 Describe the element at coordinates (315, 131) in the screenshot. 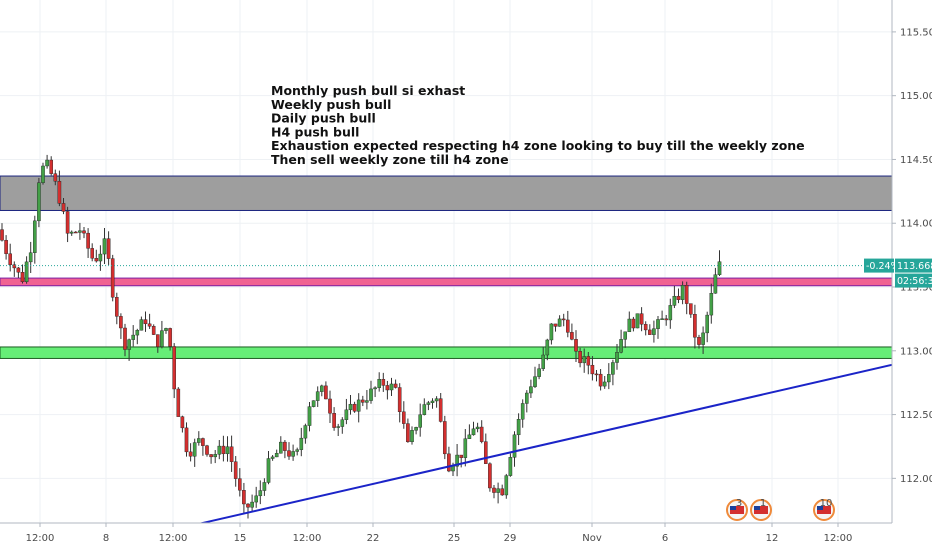

I see `note-line: H4 push bull` at that location.